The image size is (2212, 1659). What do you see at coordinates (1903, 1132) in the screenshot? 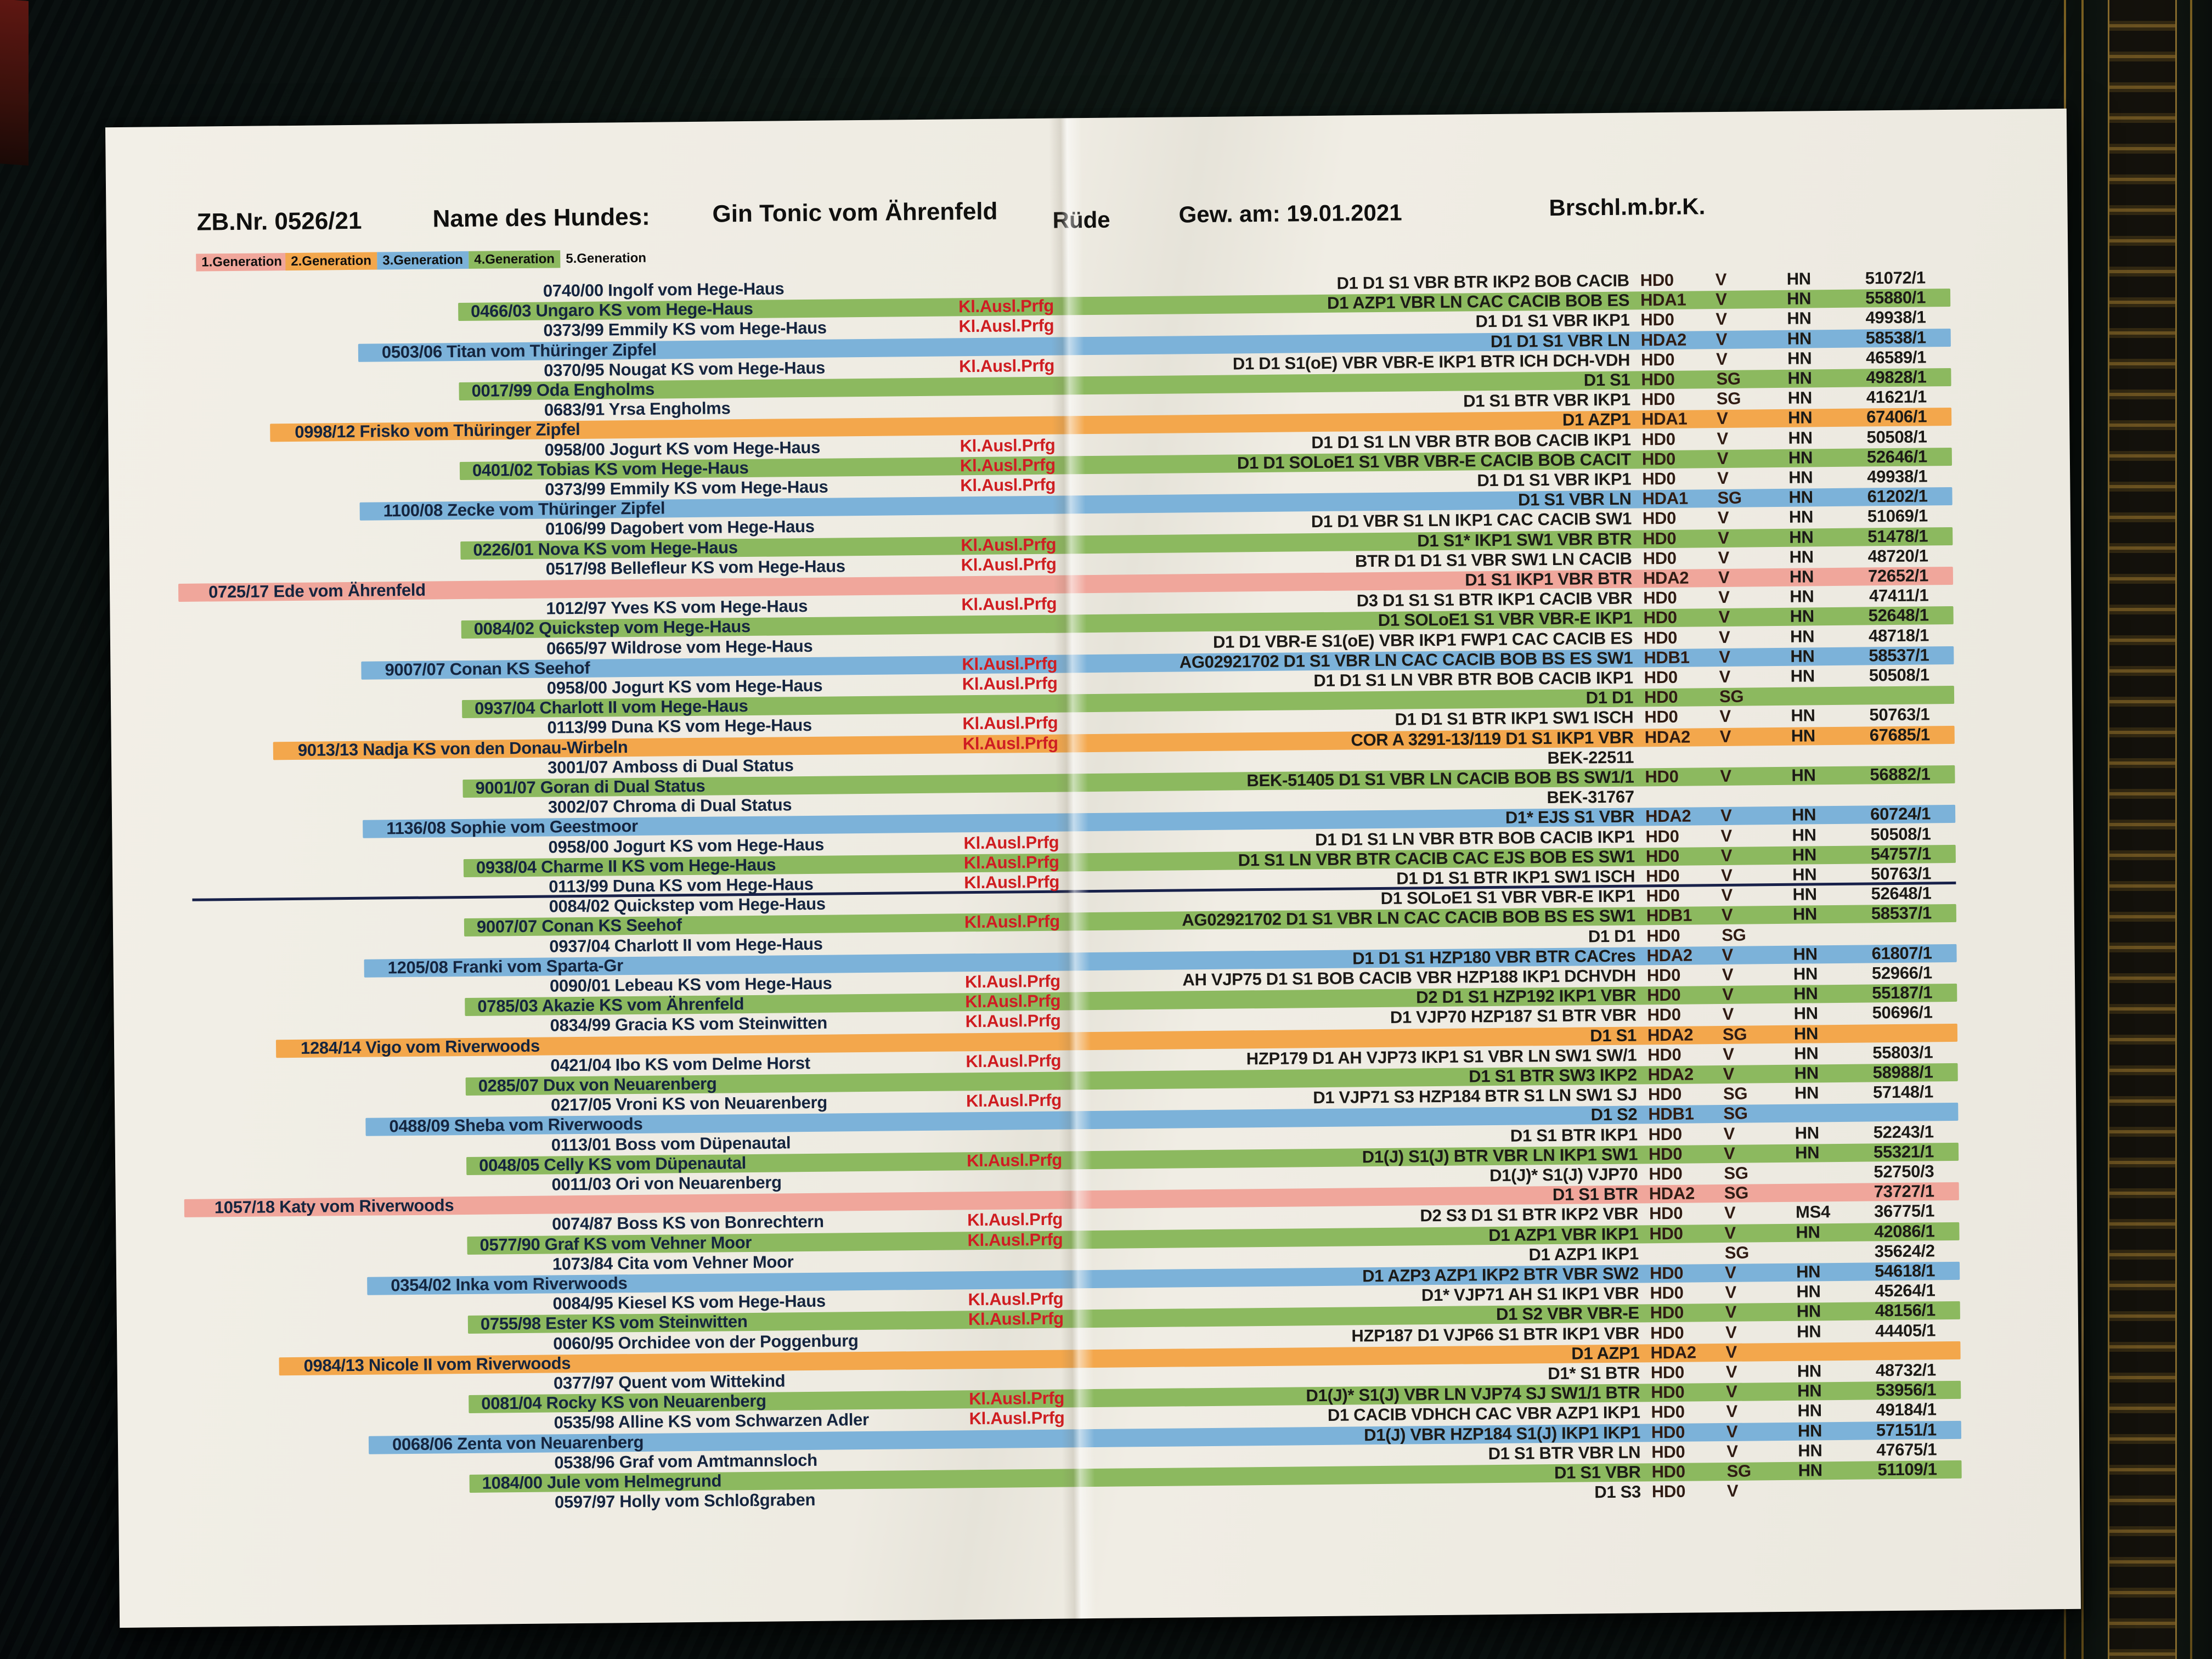
I see `registry-number: 52243/1` at bounding box center [1903, 1132].